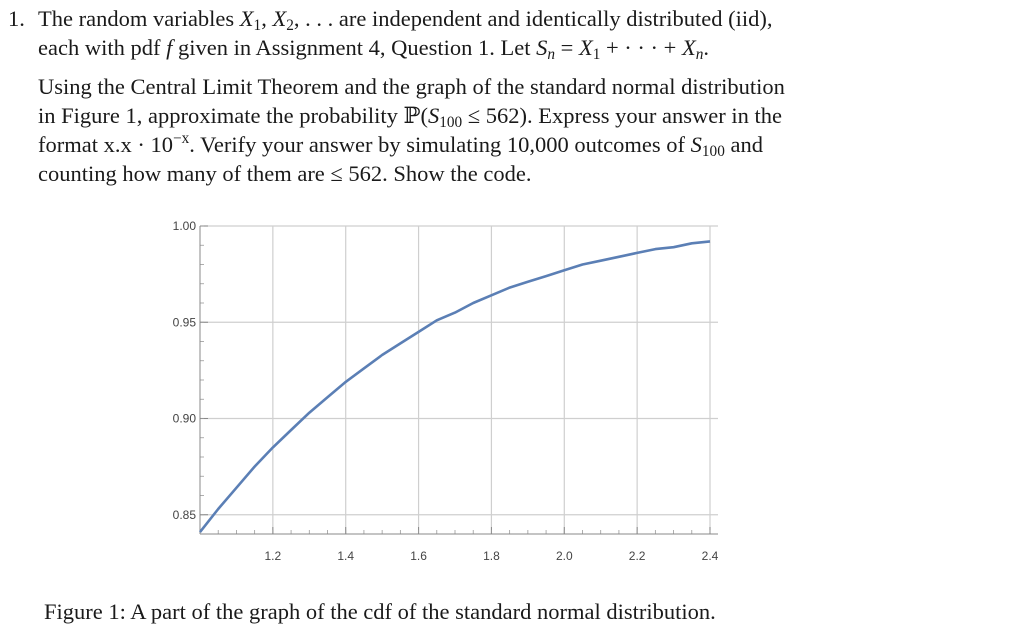 Image resolution: width=1024 pixels, height=637 pixels. I want to click on y-tick-label: 0.90, so click(185, 419).